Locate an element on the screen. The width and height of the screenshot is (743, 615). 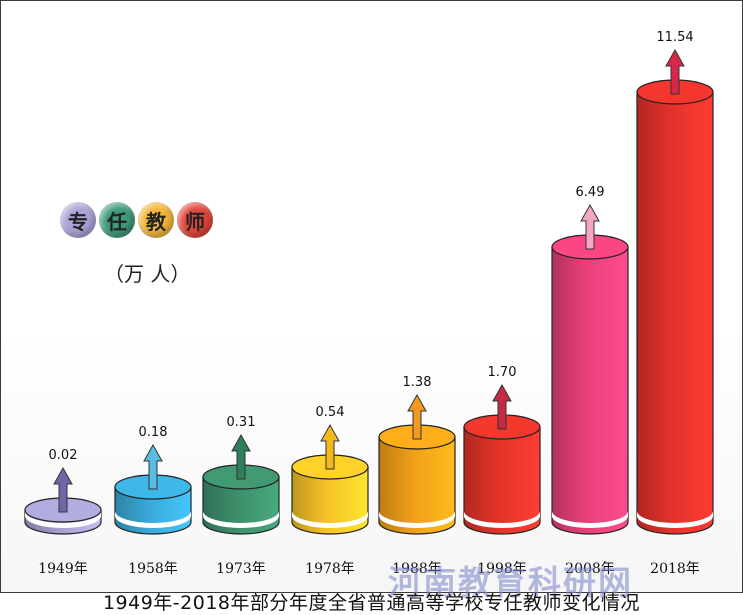
title-char-4: 师 is located at coordinates (195, 220).